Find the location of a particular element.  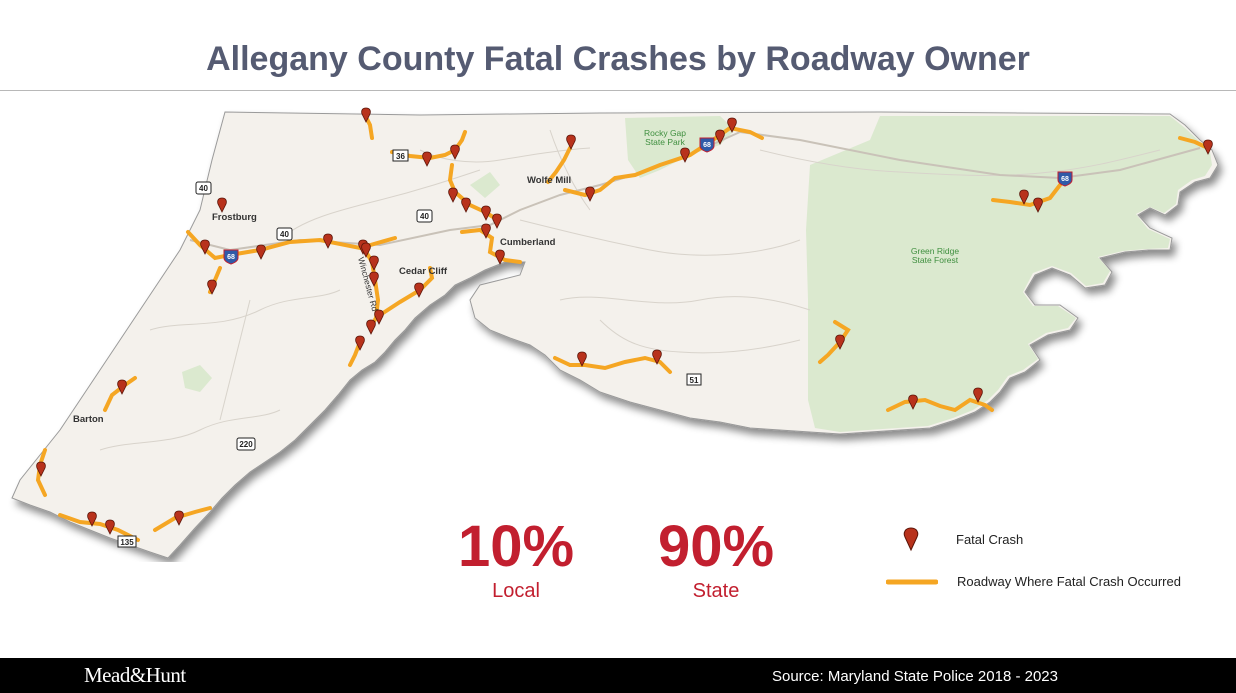

rocky-gap-state-park is located at coordinates (680, 147).